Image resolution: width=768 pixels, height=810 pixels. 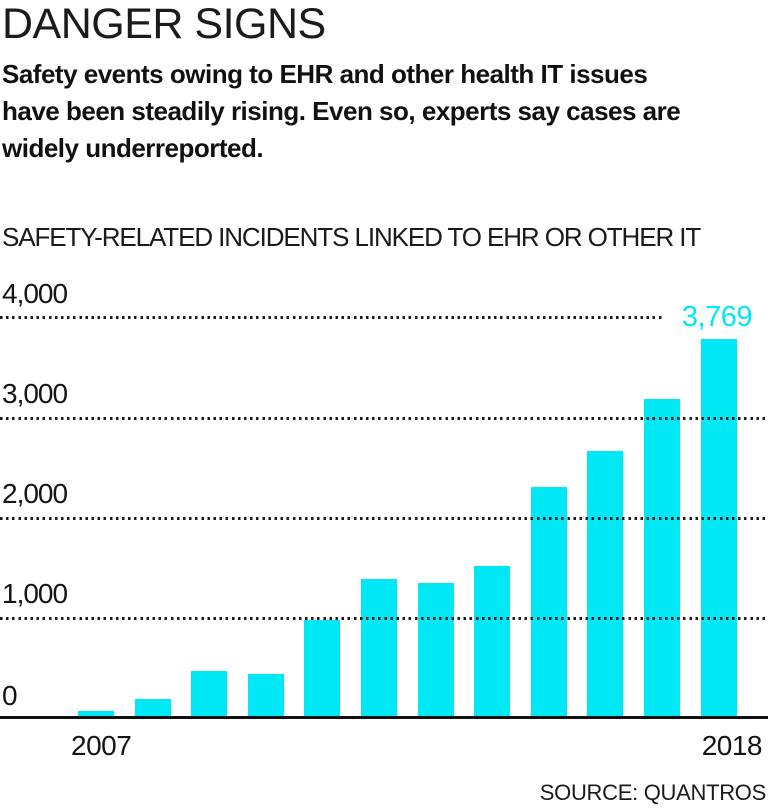 I want to click on subtitle-line-3: widely underreported., so click(x=133, y=148).